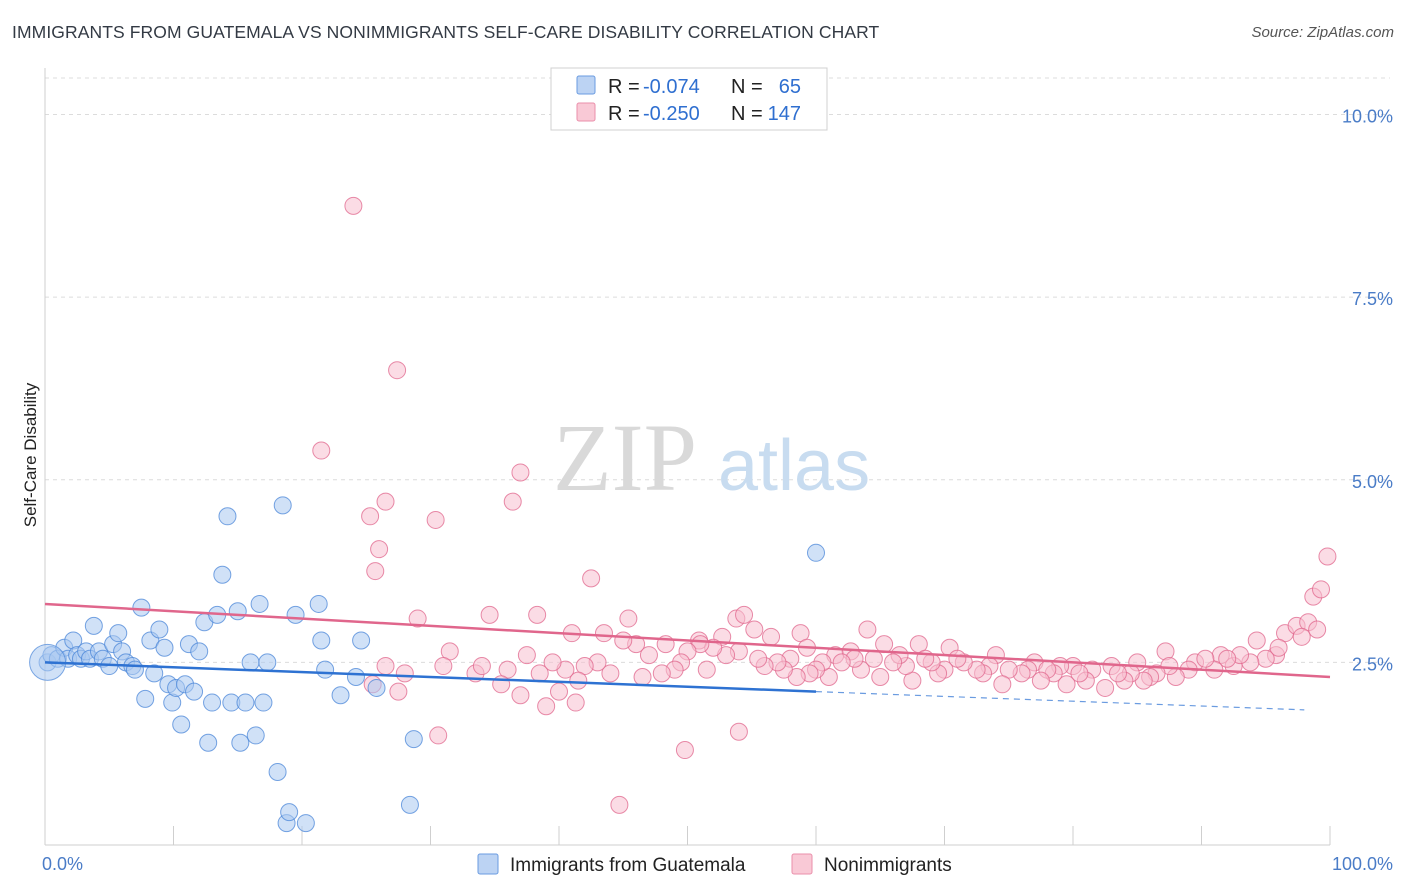 The height and width of the screenshot is (892, 1406). I want to click on y-tick-label-3: 10.0%, so click(1367, 117).